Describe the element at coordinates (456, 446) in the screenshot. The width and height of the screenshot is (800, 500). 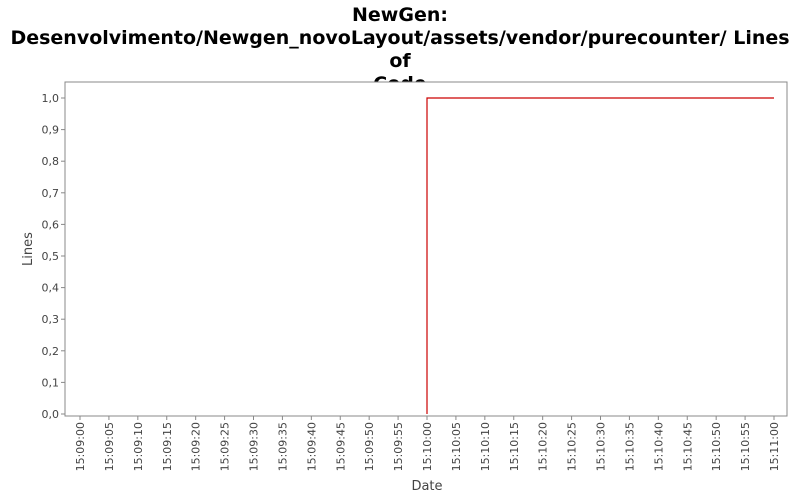
I see `x-tick-label: 15:10:05` at that location.